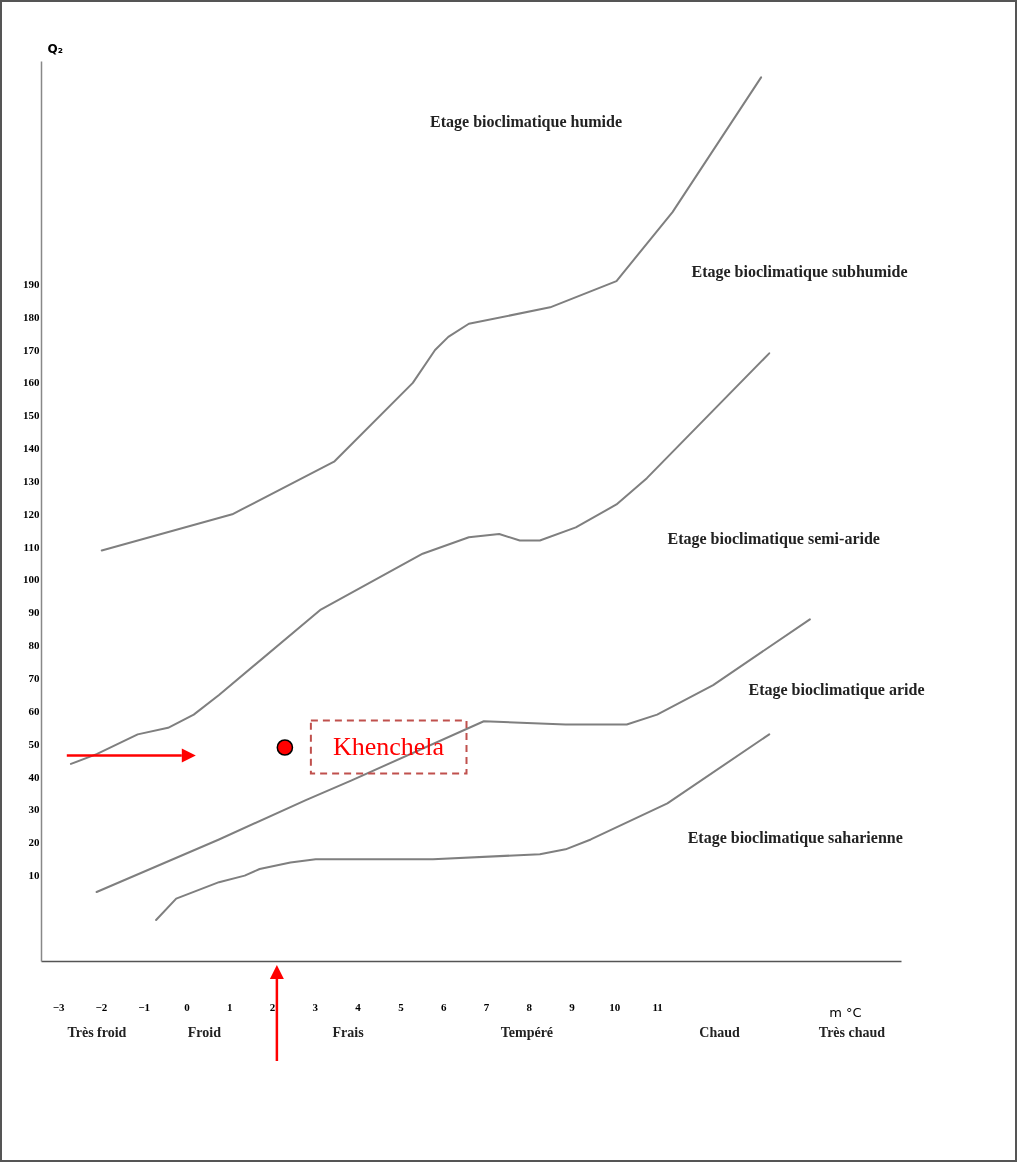 This screenshot has height=1166, width=1021. What do you see at coordinates (31, 415) in the screenshot?
I see `y-tick-label: 150` at bounding box center [31, 415].